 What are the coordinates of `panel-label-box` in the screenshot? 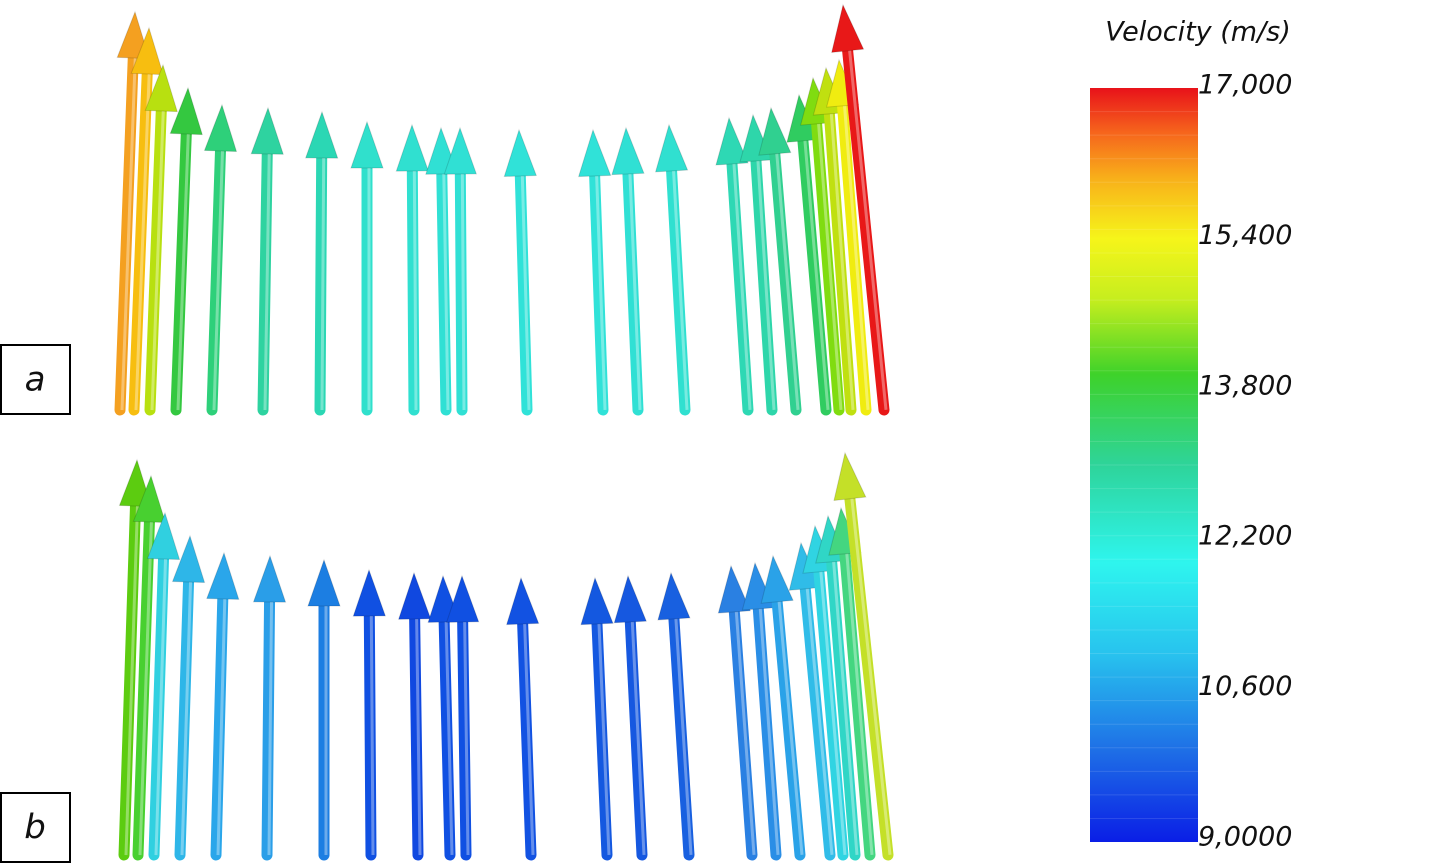 It's located at (35, 379).